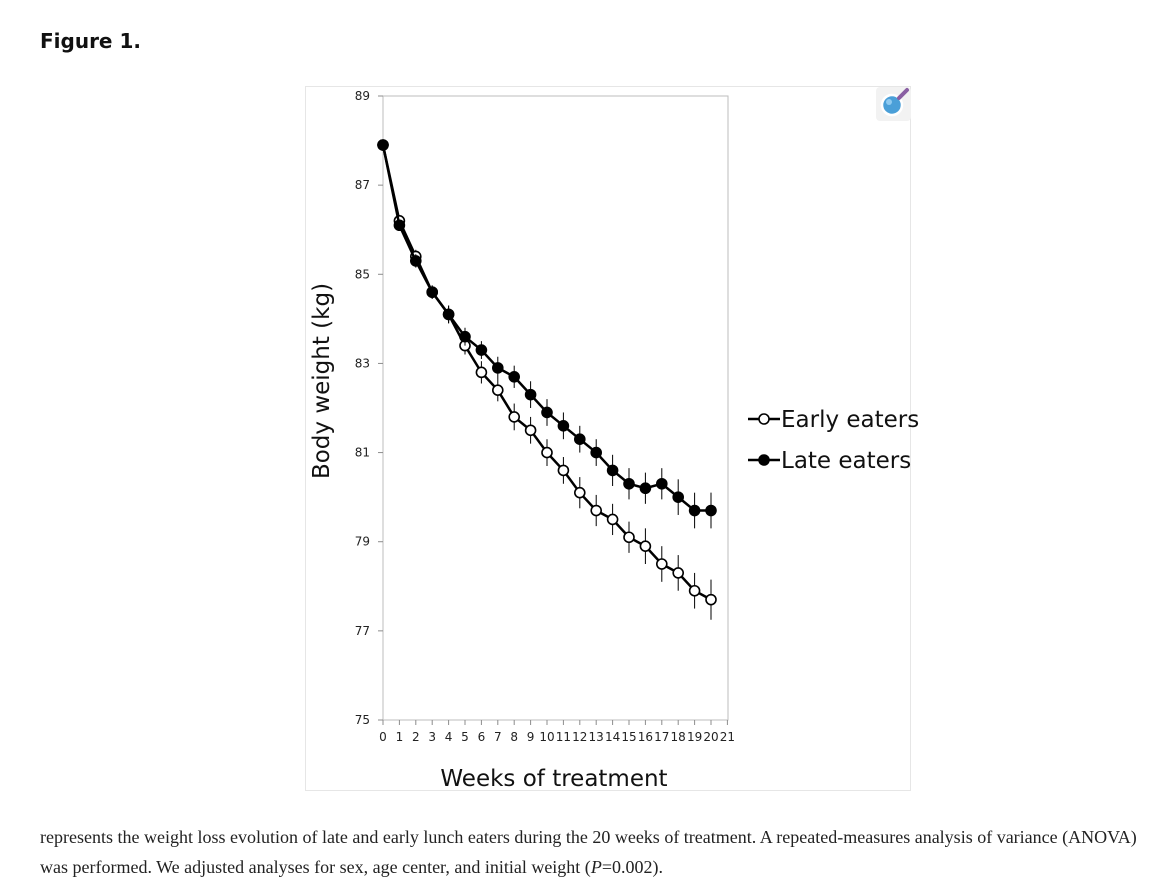 The width and height of the screenshot is (1165, 893). What do you see at coordinates (612, 737) in the screenshot?
I see `x-tick-label: 14` at bounding box center [612, 737].